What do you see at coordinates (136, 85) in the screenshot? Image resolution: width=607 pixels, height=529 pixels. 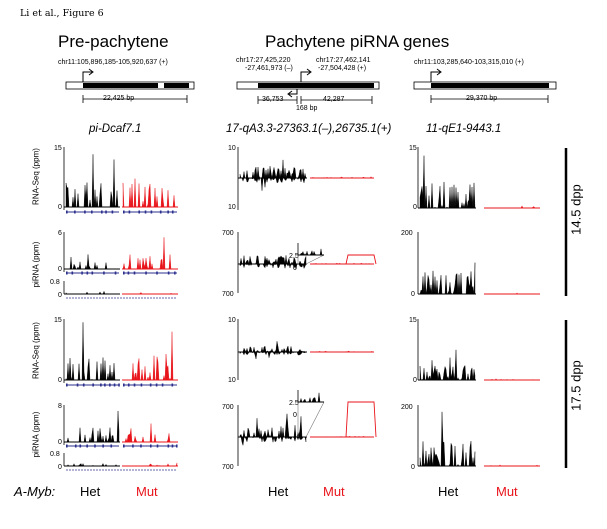 I see `gene-model-g1-body` at bounding box center [136, 85].